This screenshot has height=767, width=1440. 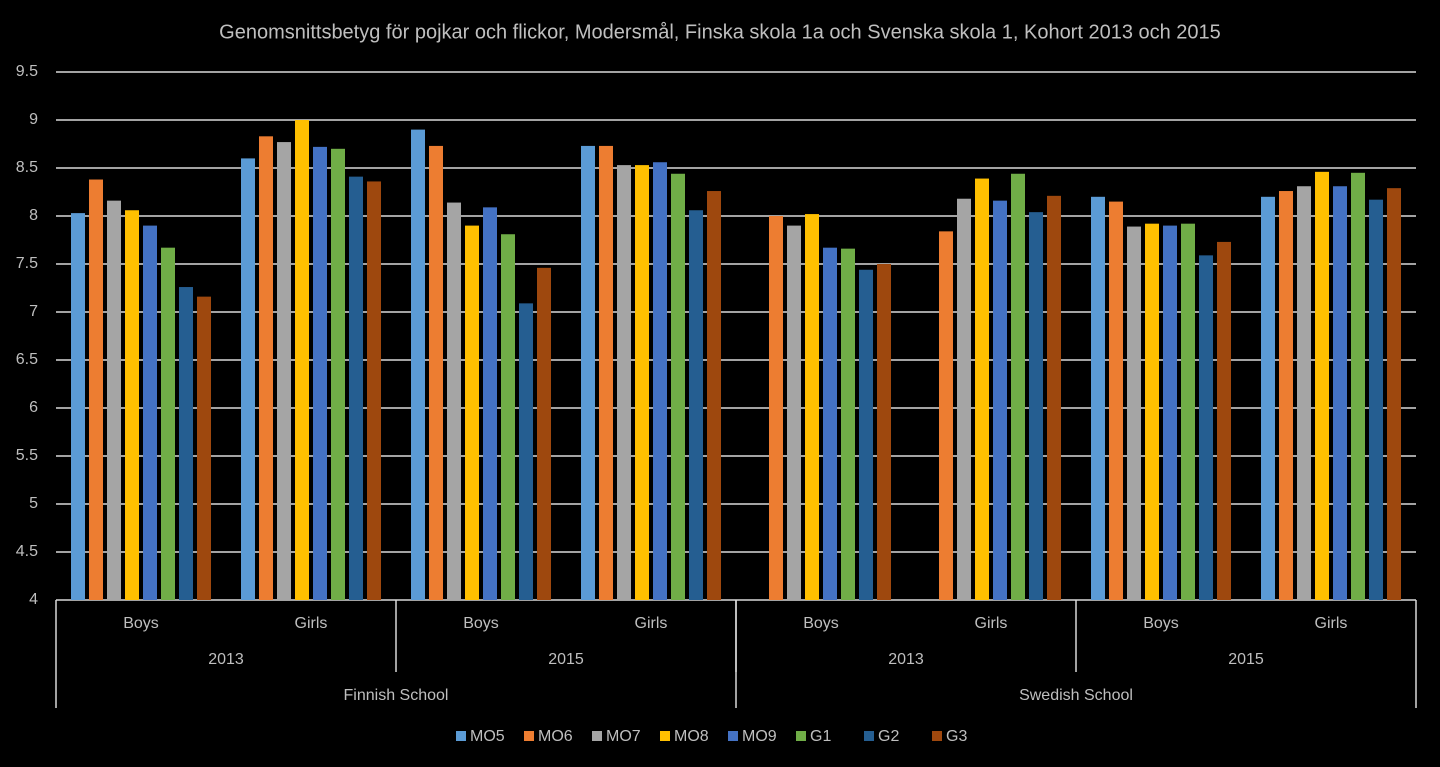 What do you see at coordinates (956, 736) in the screenshot?
I see `legend-label: G3` at bounding box center [956, 736].